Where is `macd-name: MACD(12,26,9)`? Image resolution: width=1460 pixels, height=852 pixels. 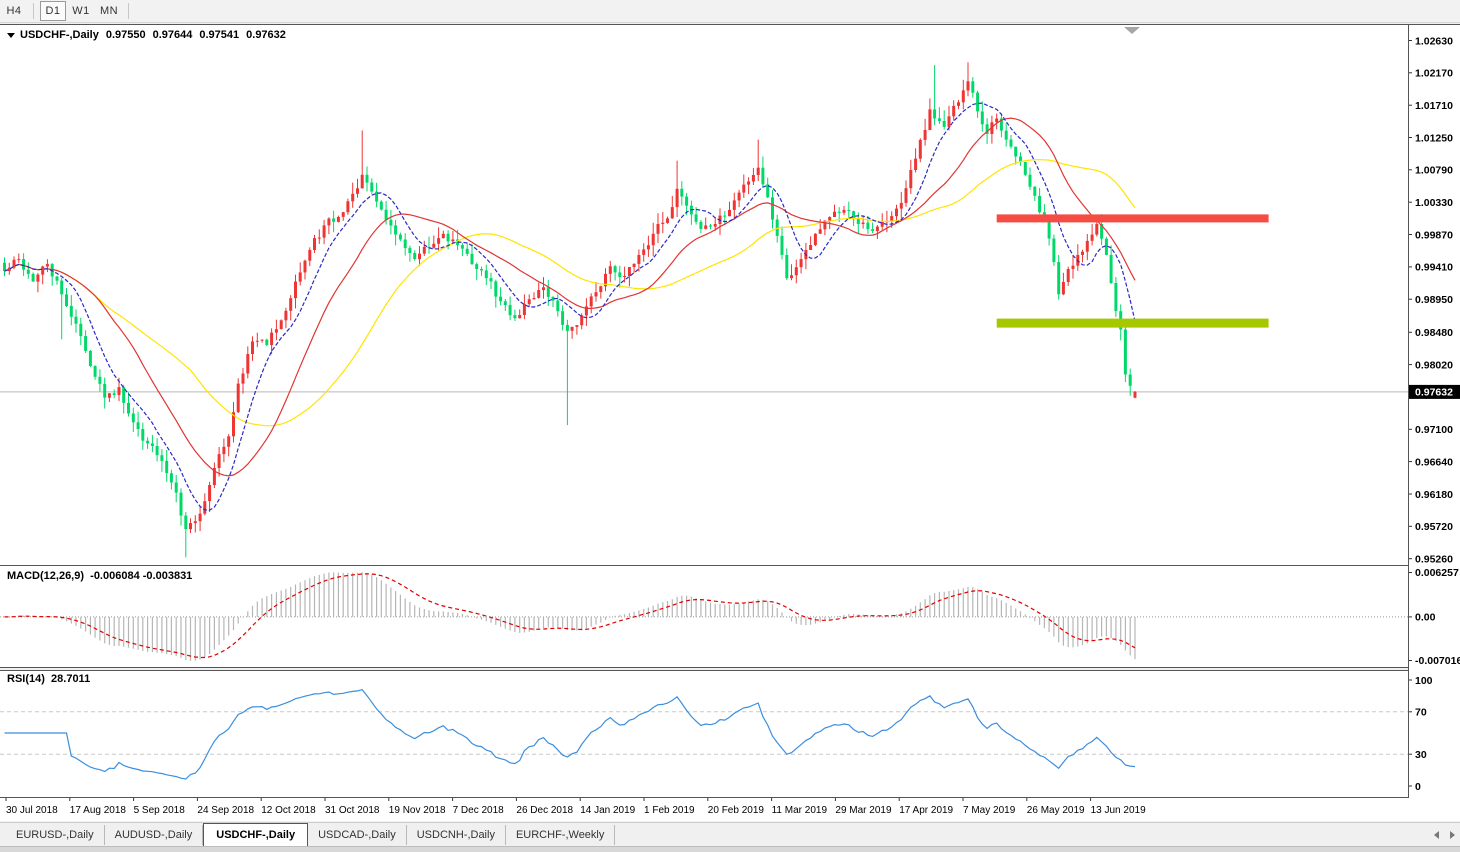
macd-name: MACD(12,26,9) is located at coordinates (46, 576).